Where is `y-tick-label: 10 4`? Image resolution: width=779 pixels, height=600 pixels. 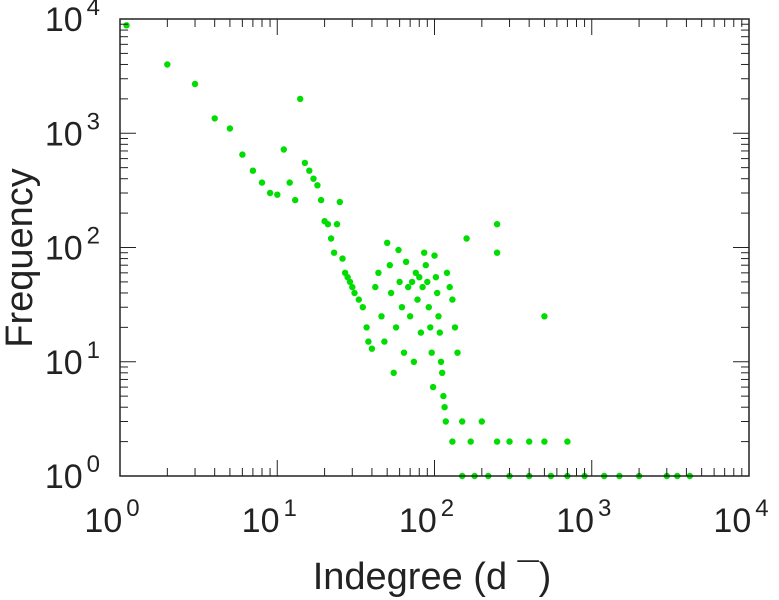
y-tick-label: 10 4 is located at coordinates (72, 19).